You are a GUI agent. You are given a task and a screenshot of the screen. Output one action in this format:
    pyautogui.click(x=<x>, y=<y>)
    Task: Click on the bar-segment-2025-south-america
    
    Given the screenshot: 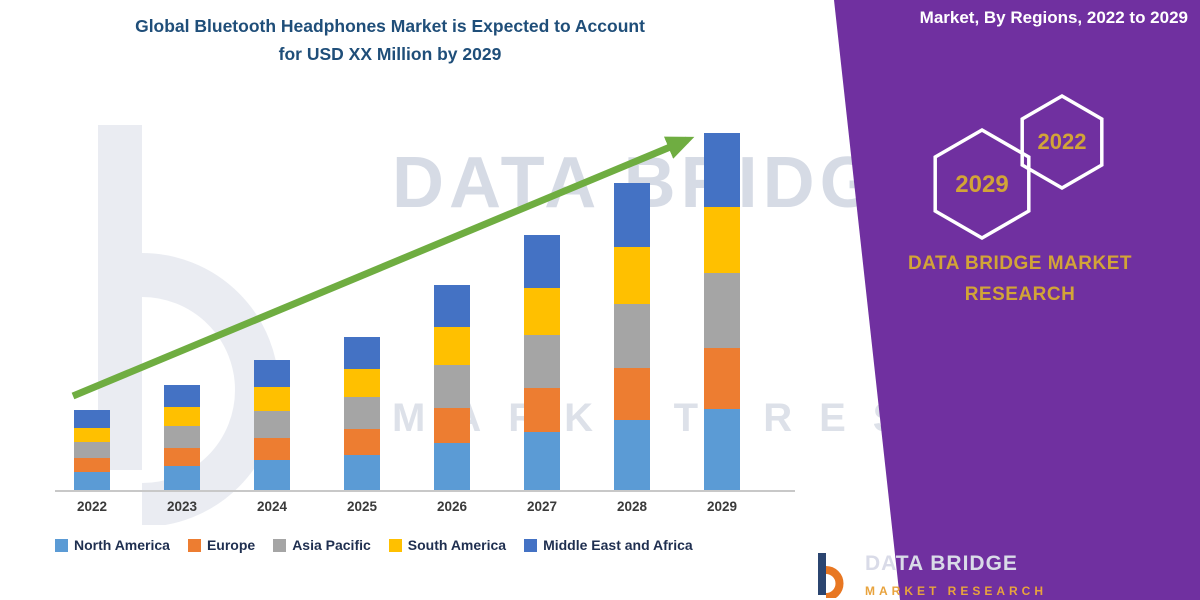 What is the action you would take?
    pyautogui.click(x=362, y=383)
    